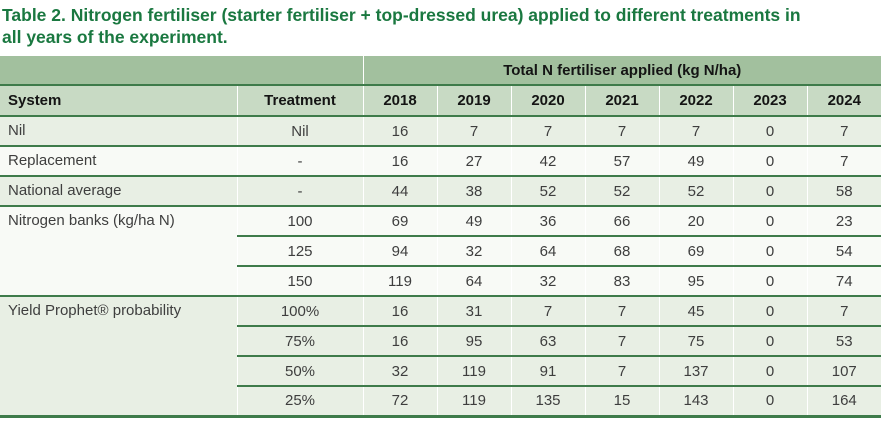 This screenshot has width=881, height=421. I want to click on table-row: National average -44 38 52 52 52 0 58, so click(440, 191).